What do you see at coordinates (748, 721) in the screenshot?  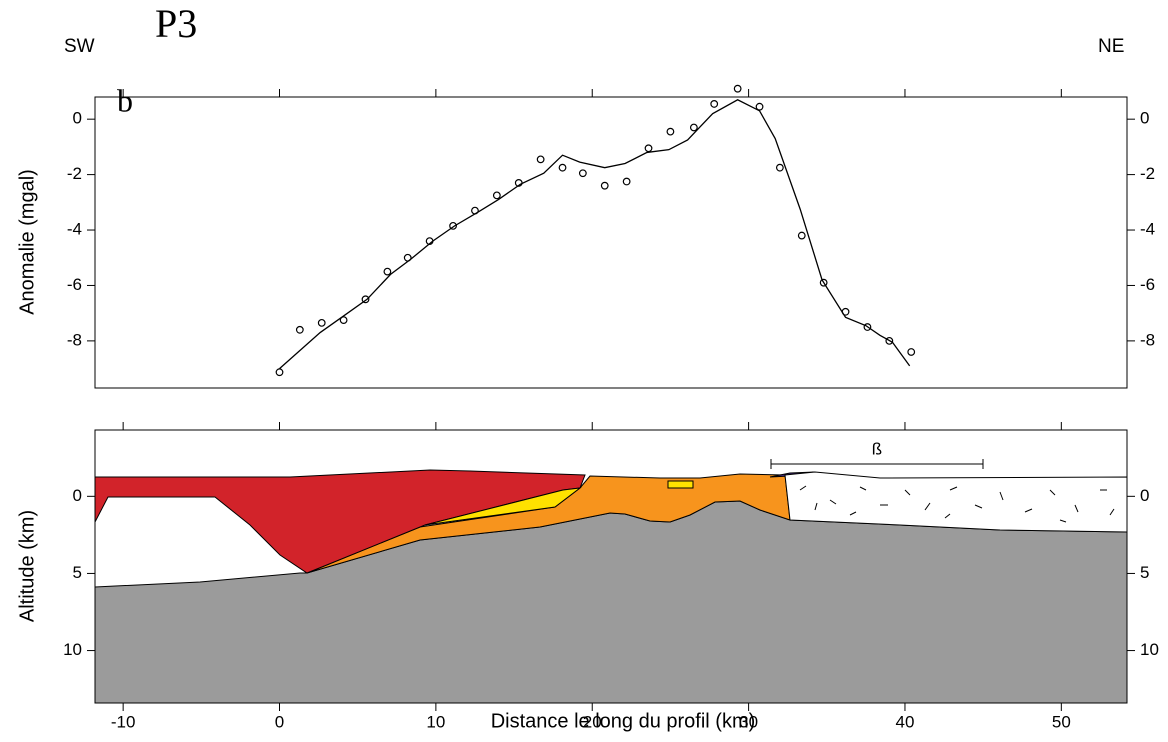 I see `x-tick-label: 30` at bounding box center [748, 721].